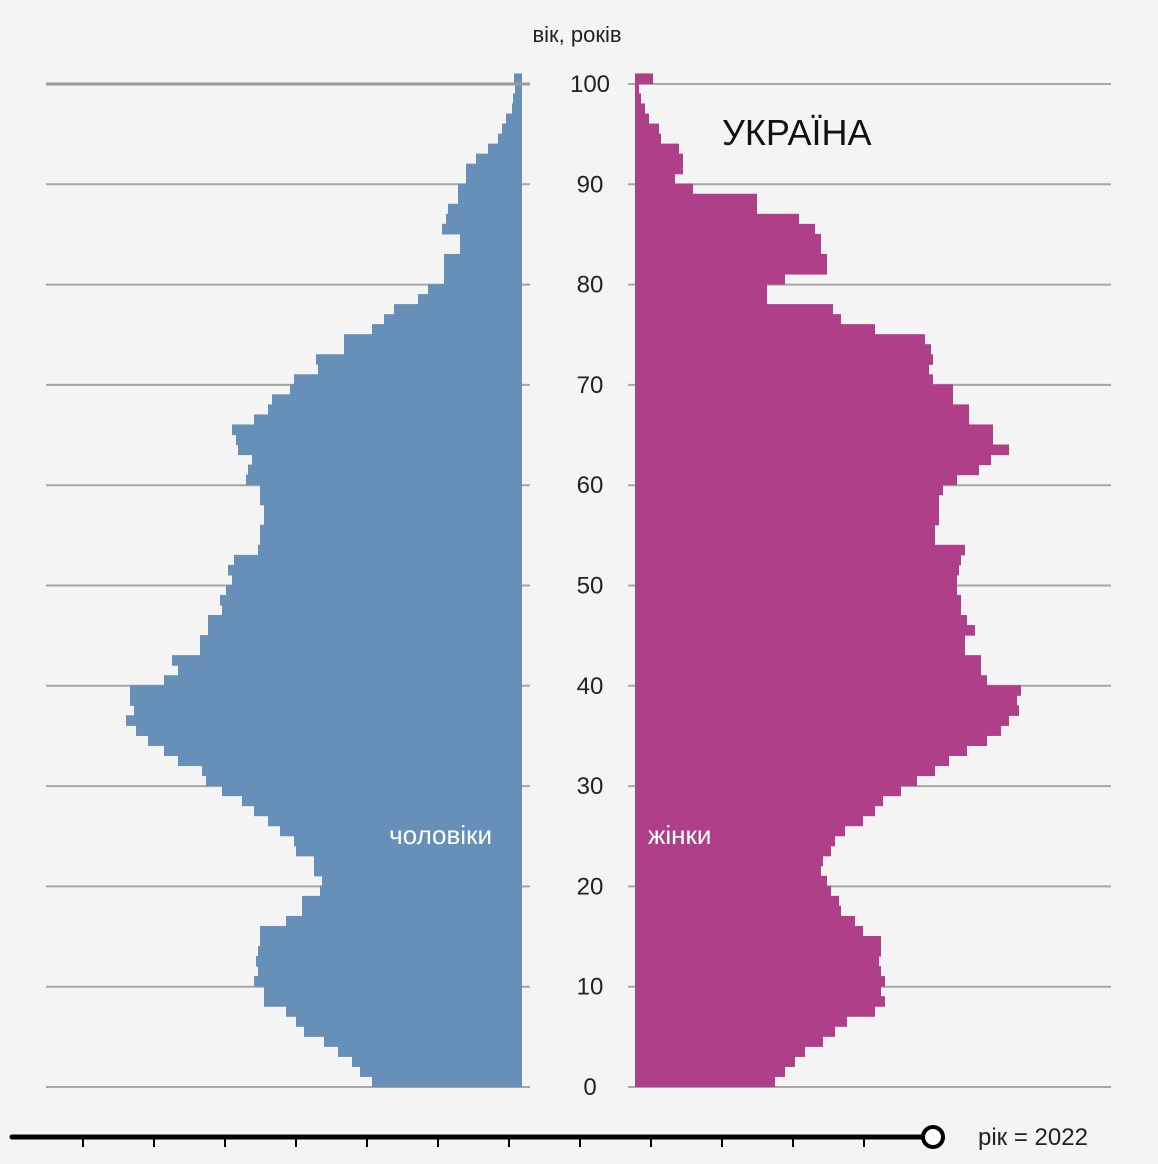 This screenshot has width=1158, height=1164. Describe the element at coordinates (473, 1142) in the screenshot. I see `slider-ticks` at that location.